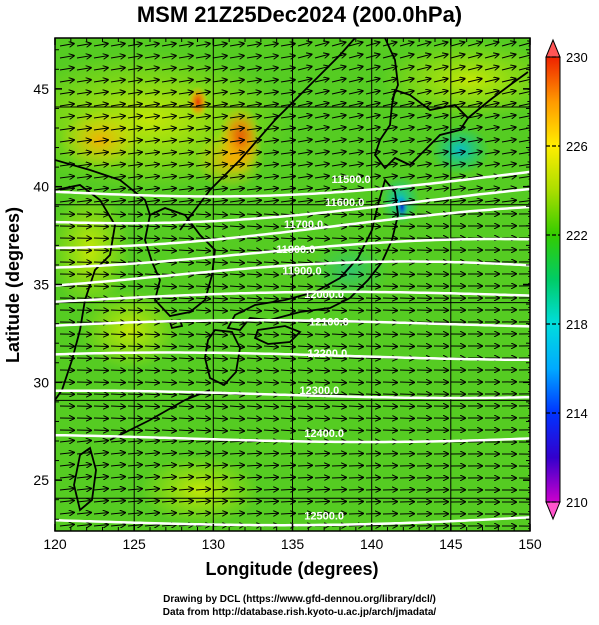 The height and width of the screenshot is (625, 599). What do you see at coordinates (41, 382) in the screenshot?
I see `y-tick-label: 30` at bounding box center [41, 382].